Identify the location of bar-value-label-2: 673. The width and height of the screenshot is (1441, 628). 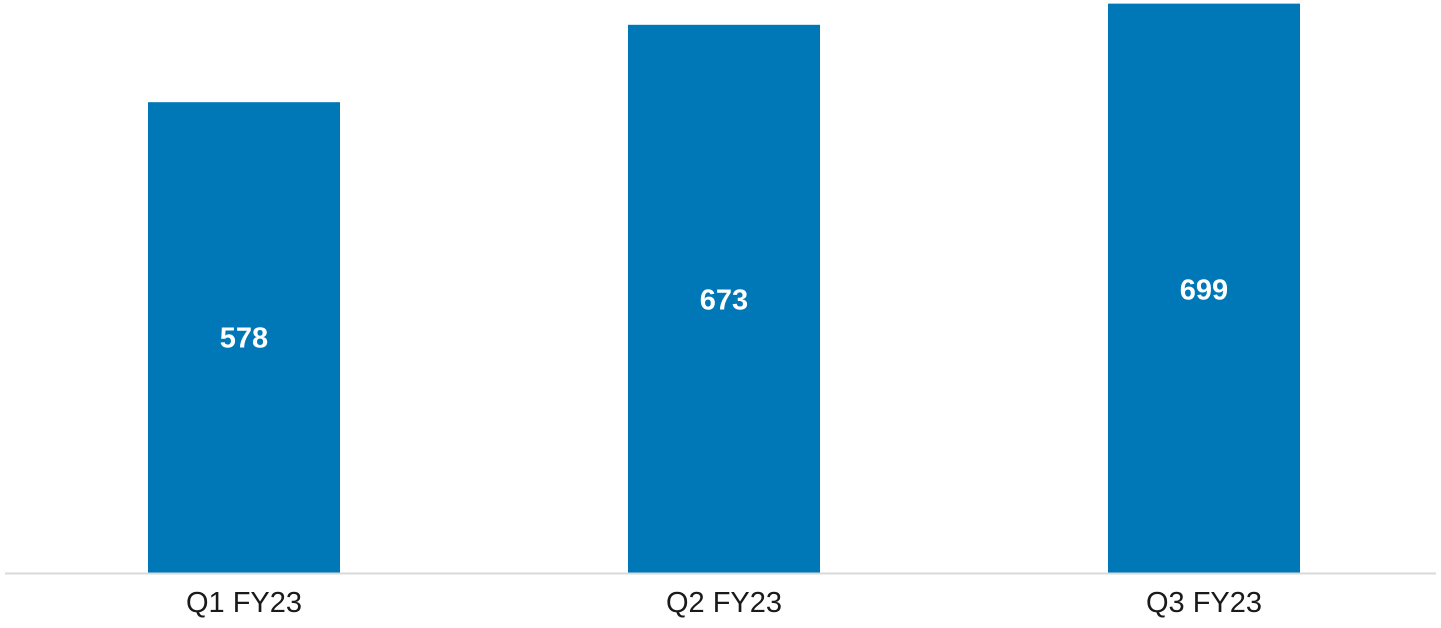
(724, 301).